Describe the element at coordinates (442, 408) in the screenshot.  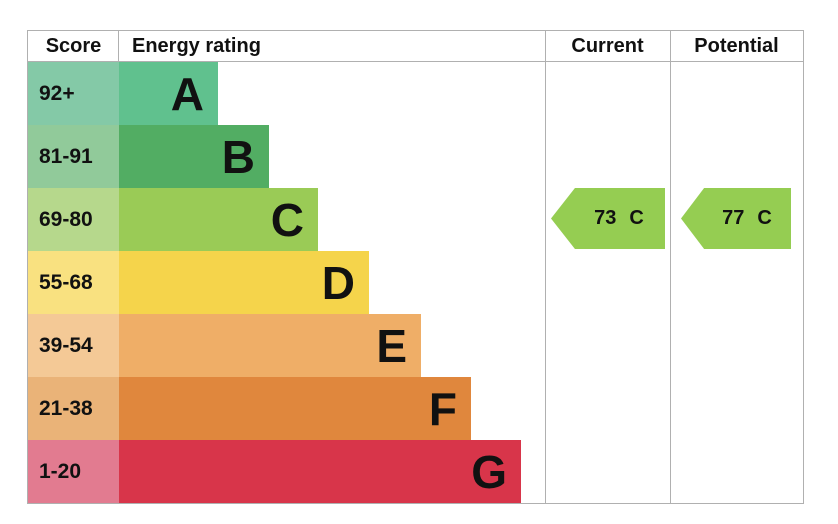
I see `band-letter-f: F` at that location.